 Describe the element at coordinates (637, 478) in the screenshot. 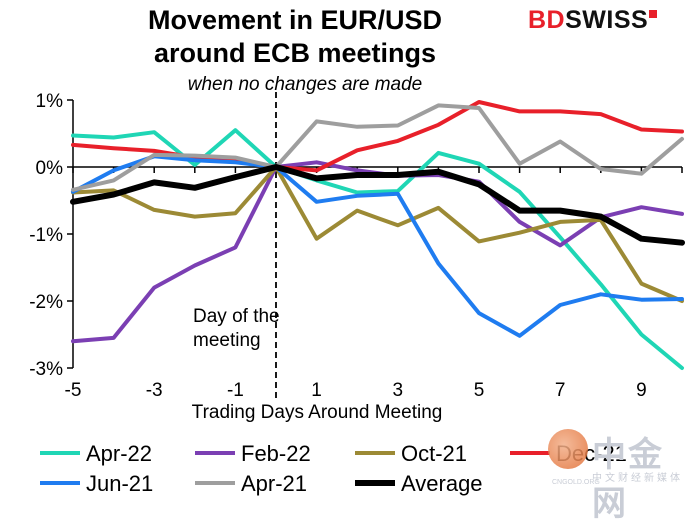

I see `watermark-subtitle: 中文财经新媒体` at that location.